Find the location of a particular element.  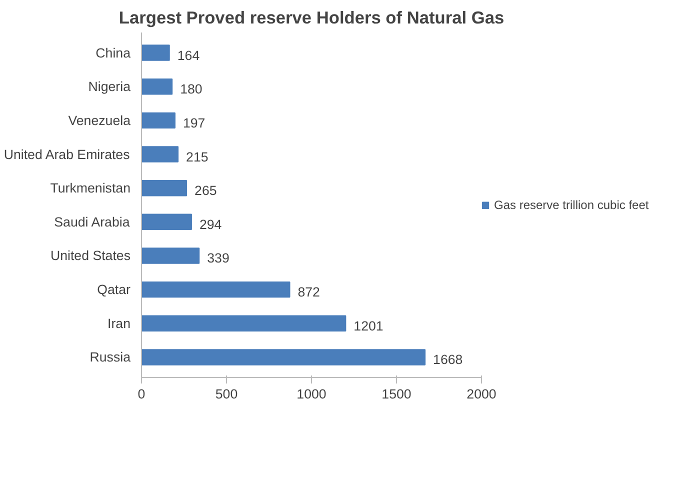

data-label: 164 is located at coordinates (188, 55).